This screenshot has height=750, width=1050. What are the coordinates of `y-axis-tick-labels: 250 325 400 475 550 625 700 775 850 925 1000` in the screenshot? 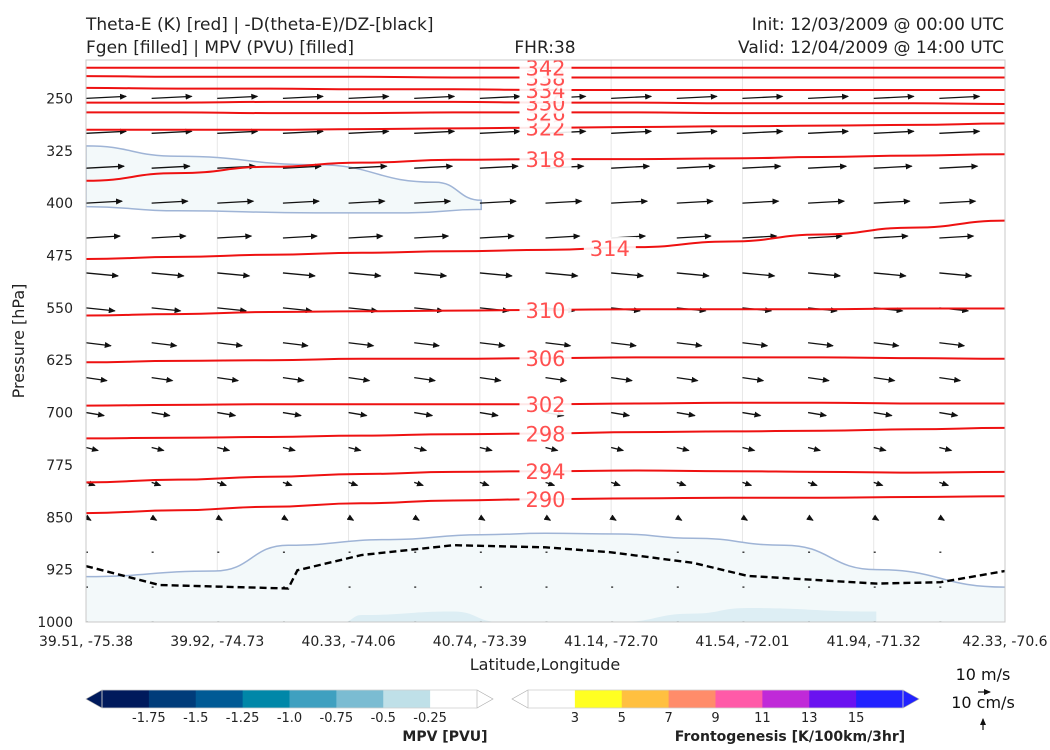 It's located at (55, 361).